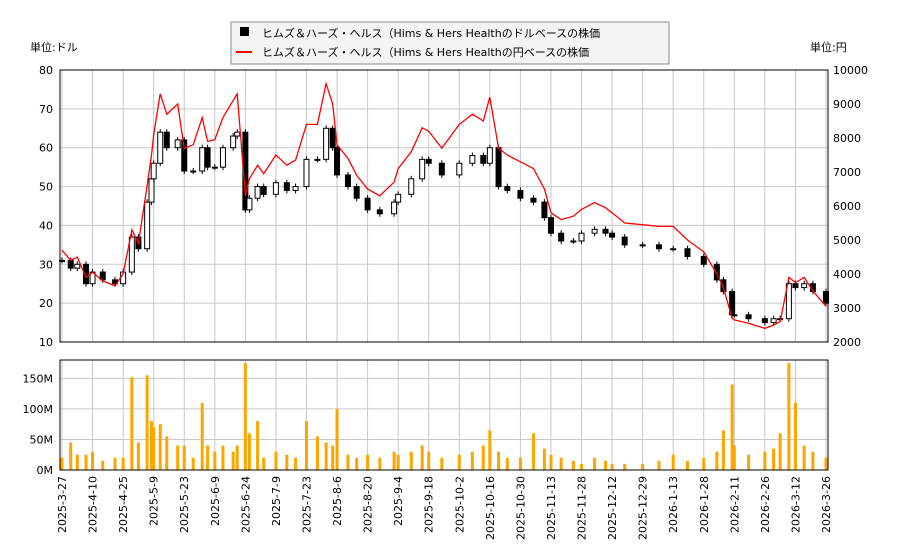 This screenshot has height=550, width=900. Describe the element at coordinates (38, 409) in the screenshot. I see `volume-tick-label: 100M` at that location.